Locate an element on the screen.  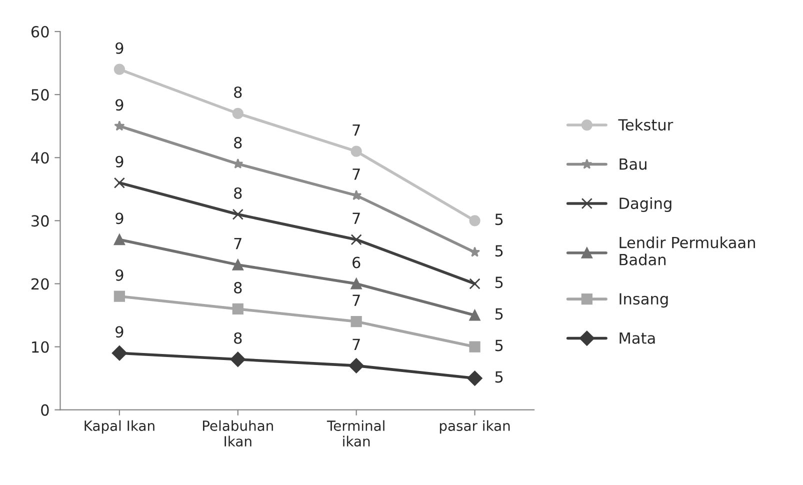
y-tick-label: 60 is located at coordinates (40, 32).